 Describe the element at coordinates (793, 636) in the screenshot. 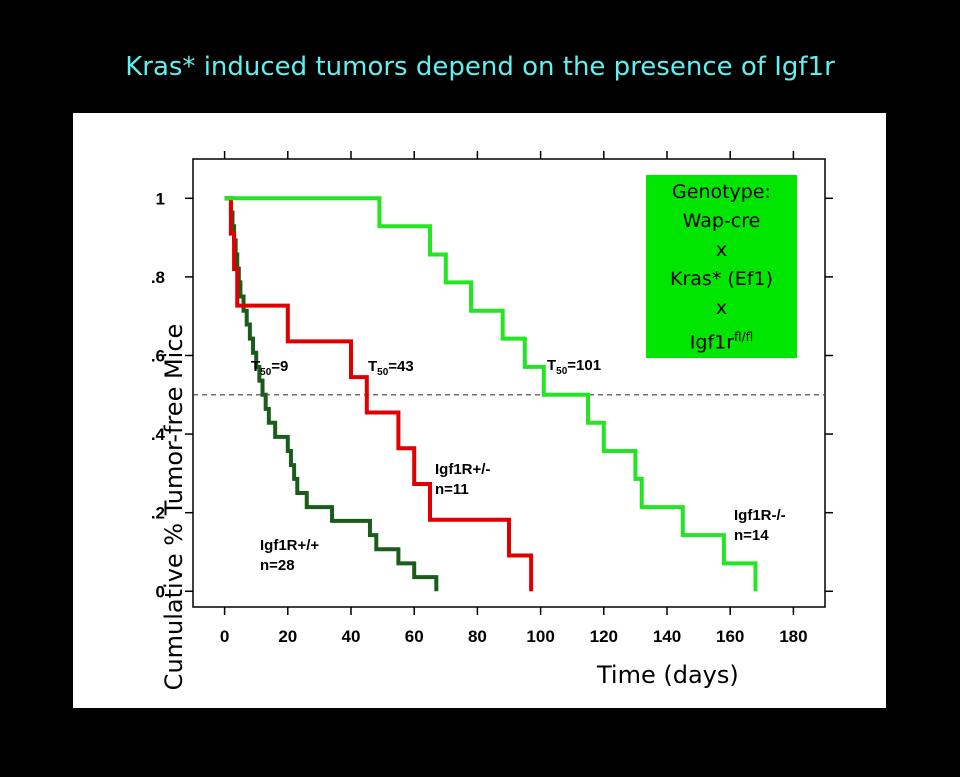

I see `x-tick-label: 180` at that location.